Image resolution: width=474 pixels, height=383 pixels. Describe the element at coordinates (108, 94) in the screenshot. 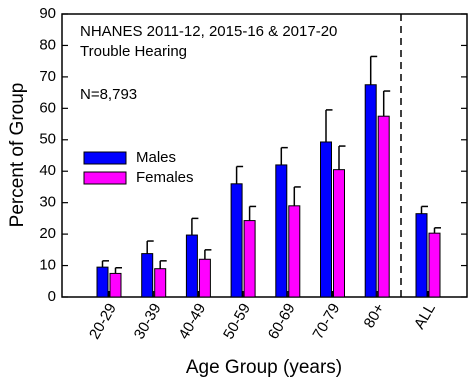

I see `annotation: N=8,793` at that location.